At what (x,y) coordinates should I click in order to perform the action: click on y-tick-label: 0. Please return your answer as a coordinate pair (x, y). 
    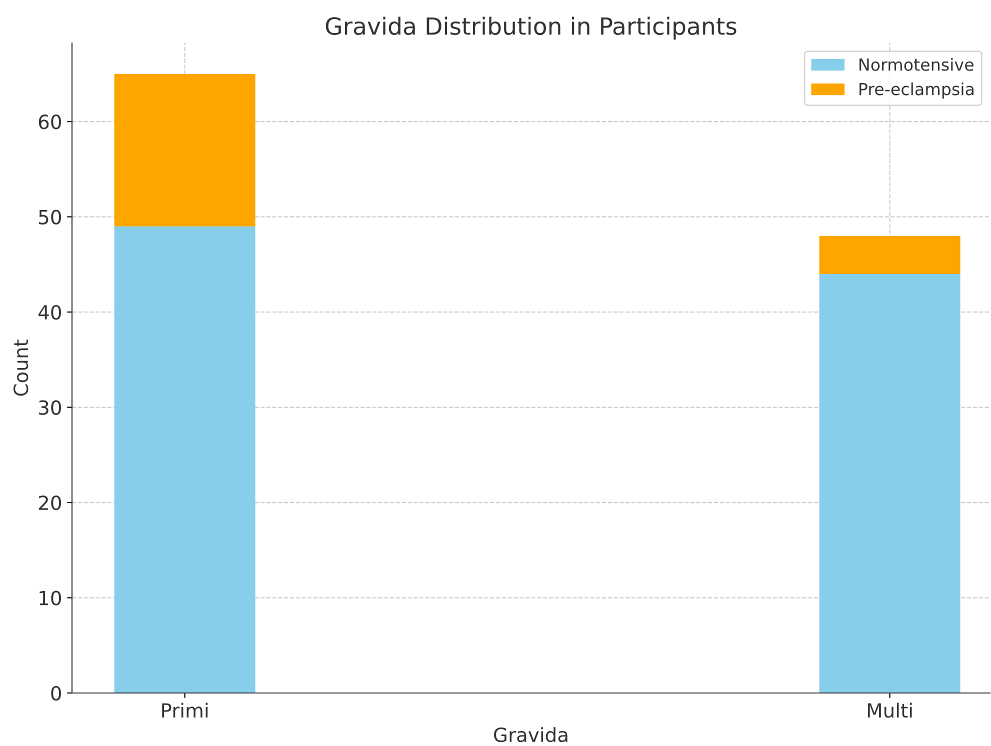
    Looking at the image, I should click on (56, 693).